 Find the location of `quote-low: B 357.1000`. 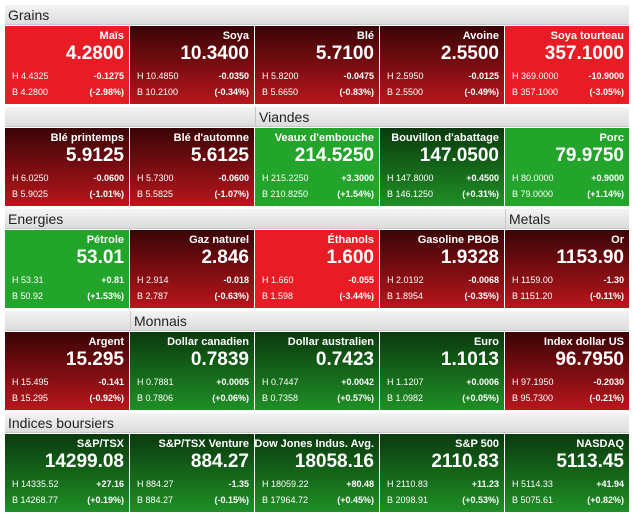

quote-low: B 357.1000 is located at coordinates (535, 92).